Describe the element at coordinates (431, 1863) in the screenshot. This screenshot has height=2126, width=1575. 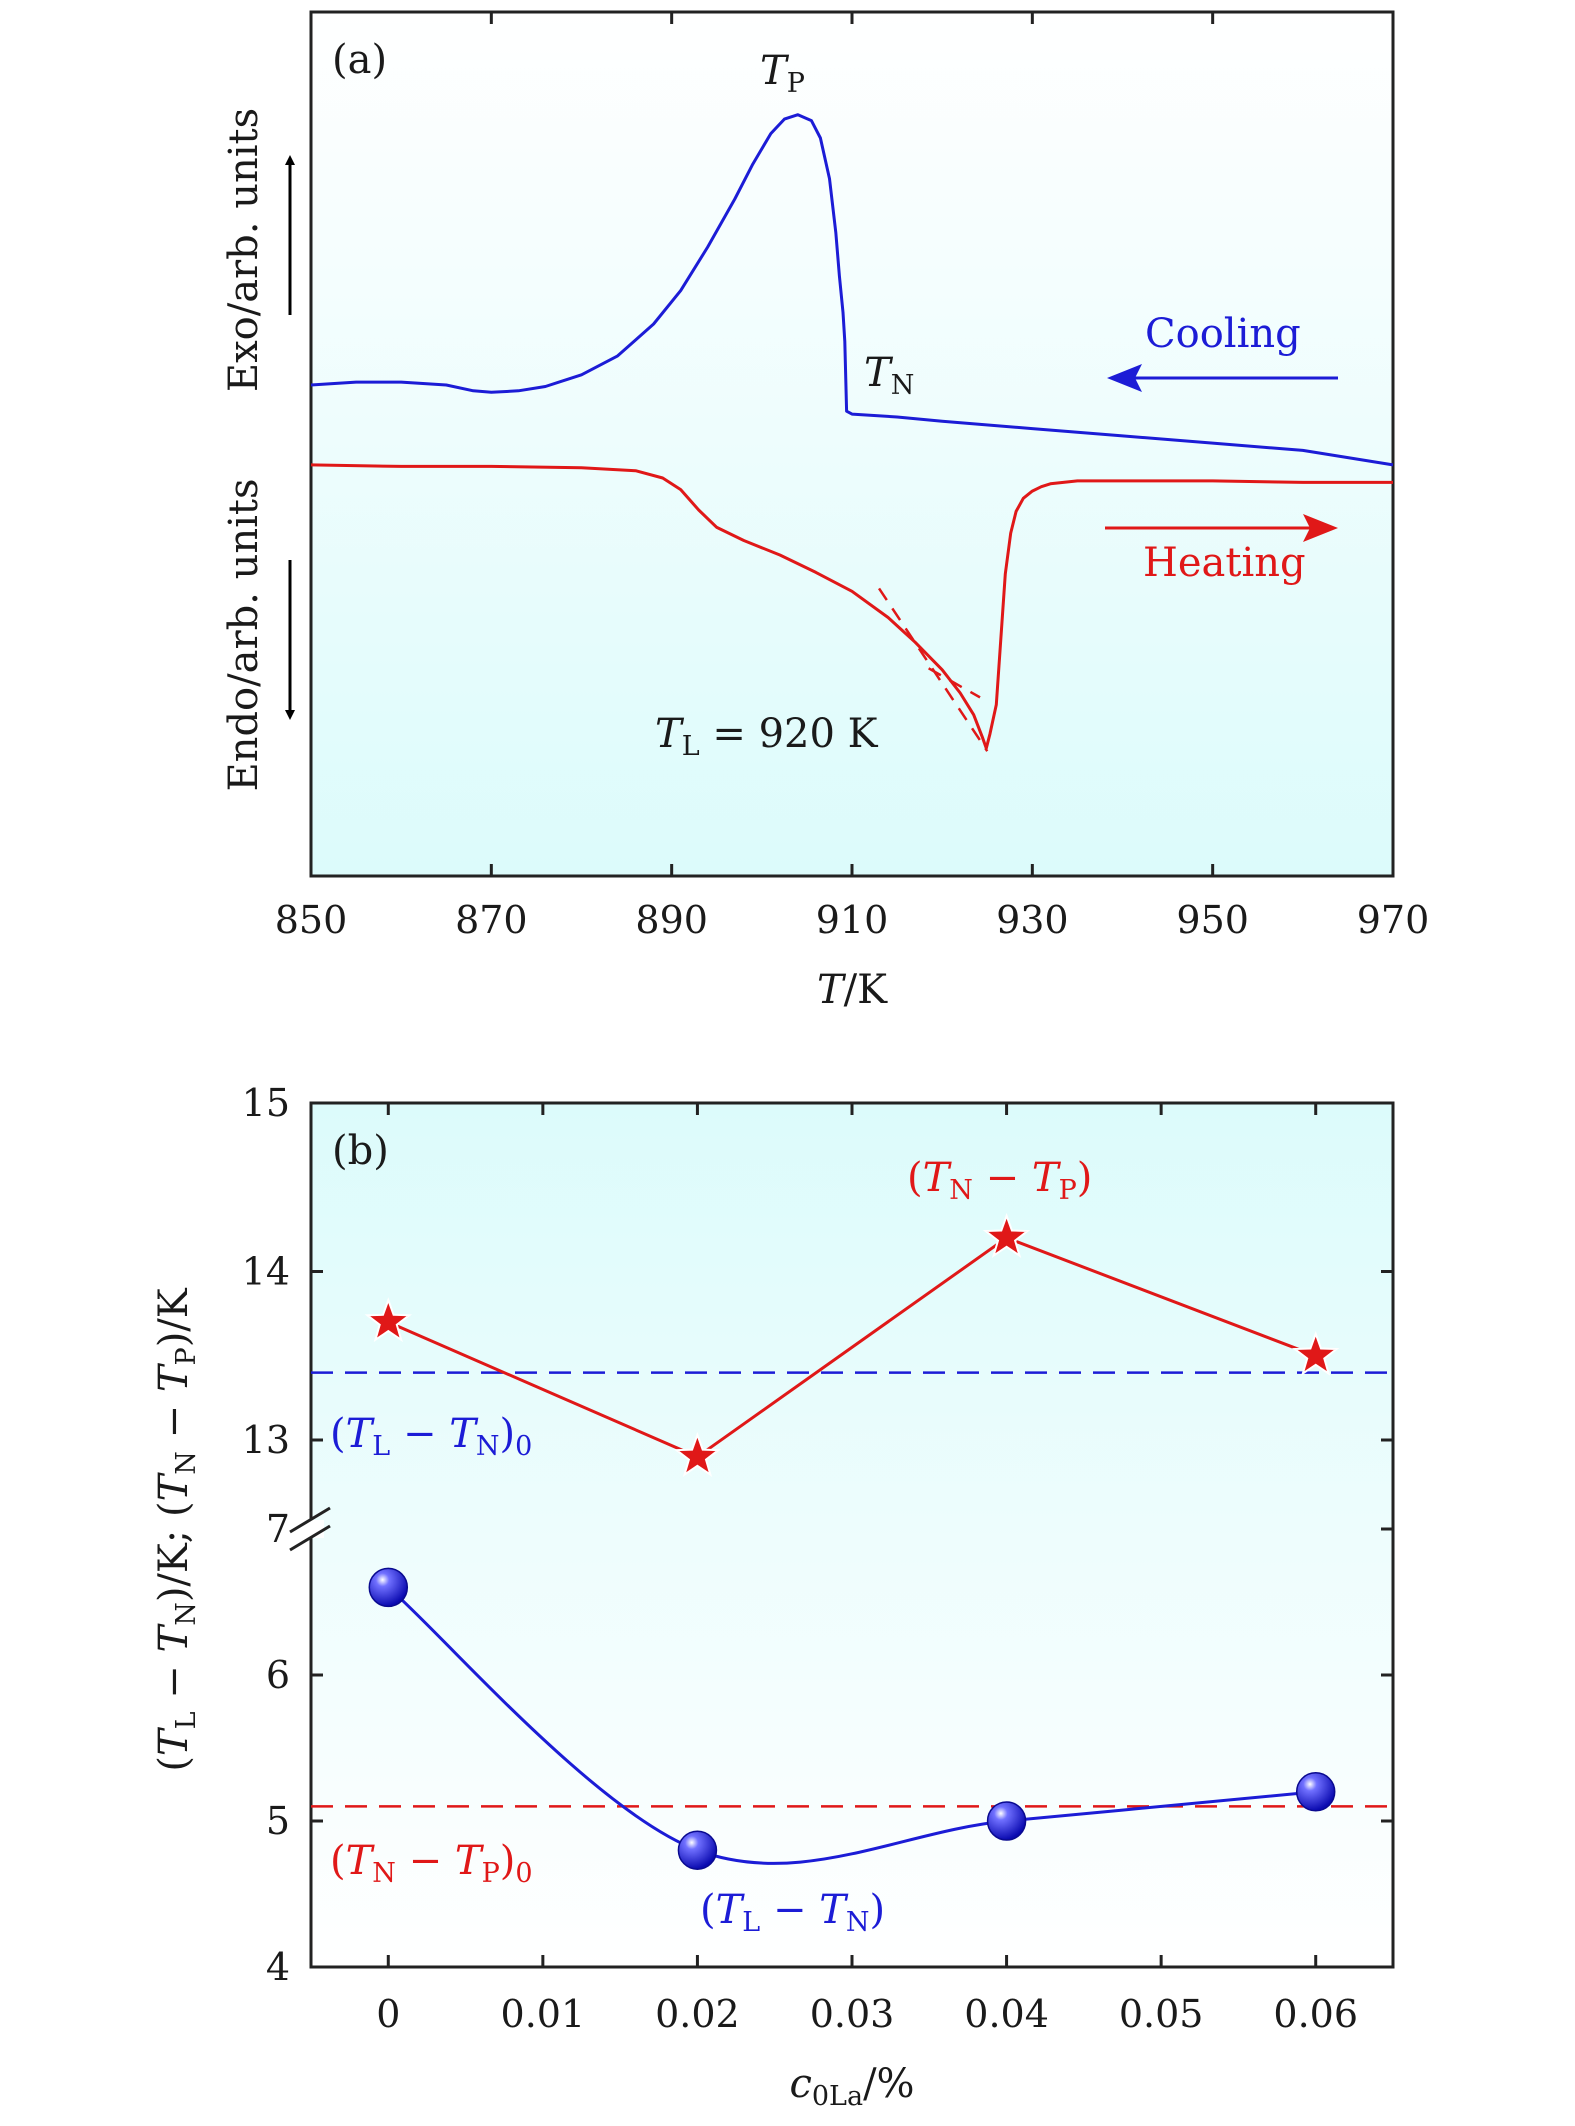
I see `tn-tp-zero-label: (TN − TP)0` at that location.